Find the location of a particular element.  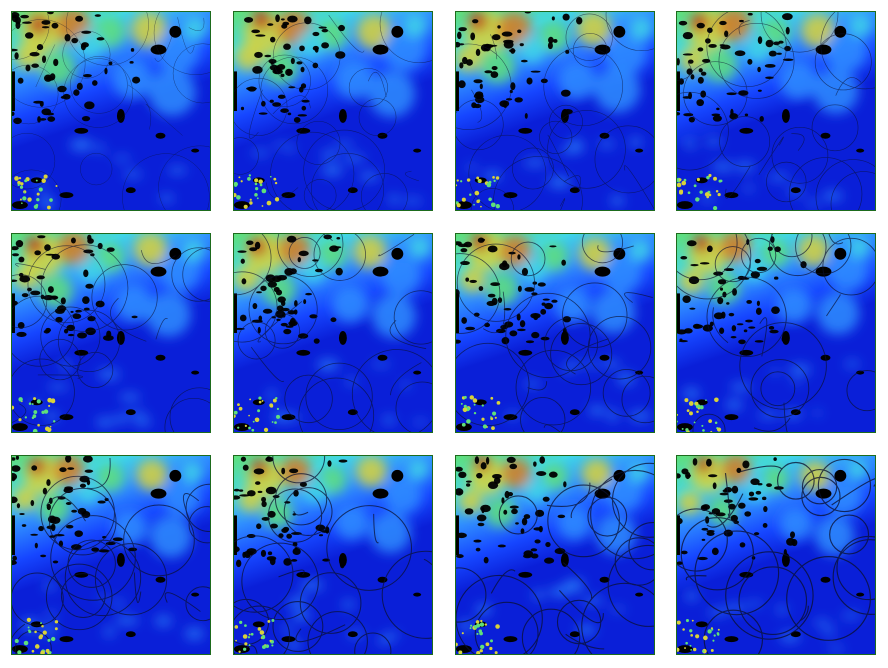

map-panel-r3-c1 is located at coordinates (111, 555).